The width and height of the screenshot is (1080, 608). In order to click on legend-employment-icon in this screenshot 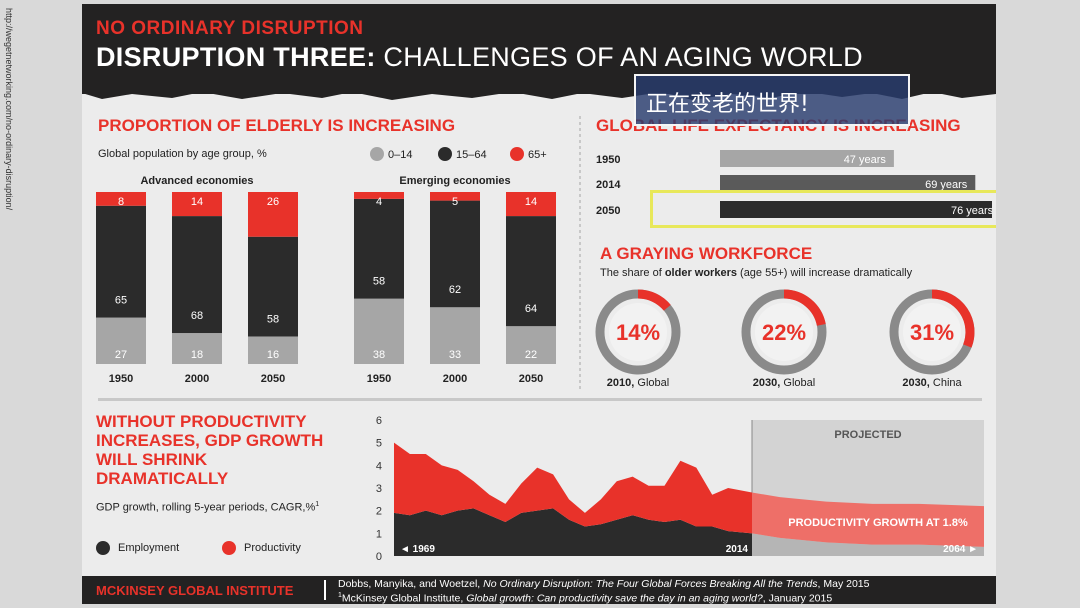, I will do `click(103, 548)`.